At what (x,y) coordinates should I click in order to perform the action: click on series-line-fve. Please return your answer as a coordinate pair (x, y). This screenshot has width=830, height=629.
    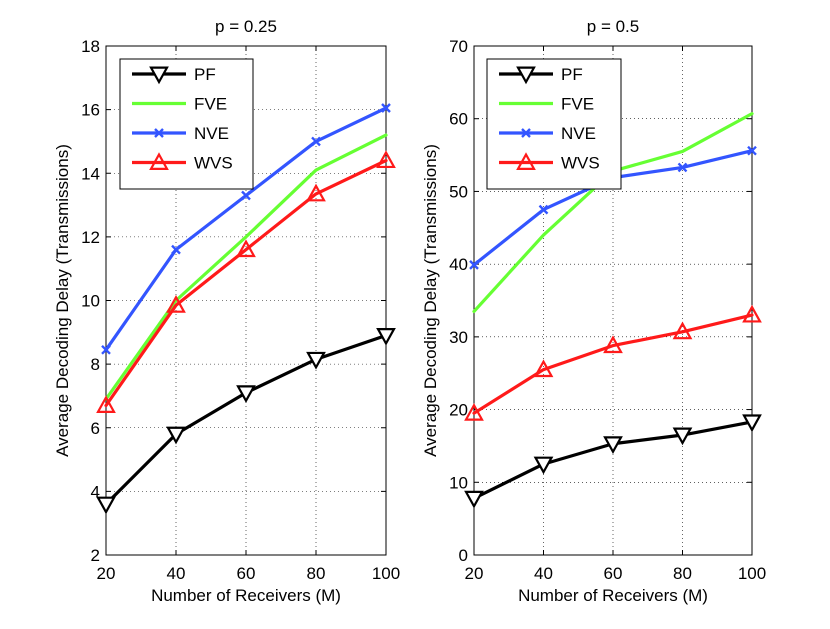
    Looking at the image, I should click on (246, 267).